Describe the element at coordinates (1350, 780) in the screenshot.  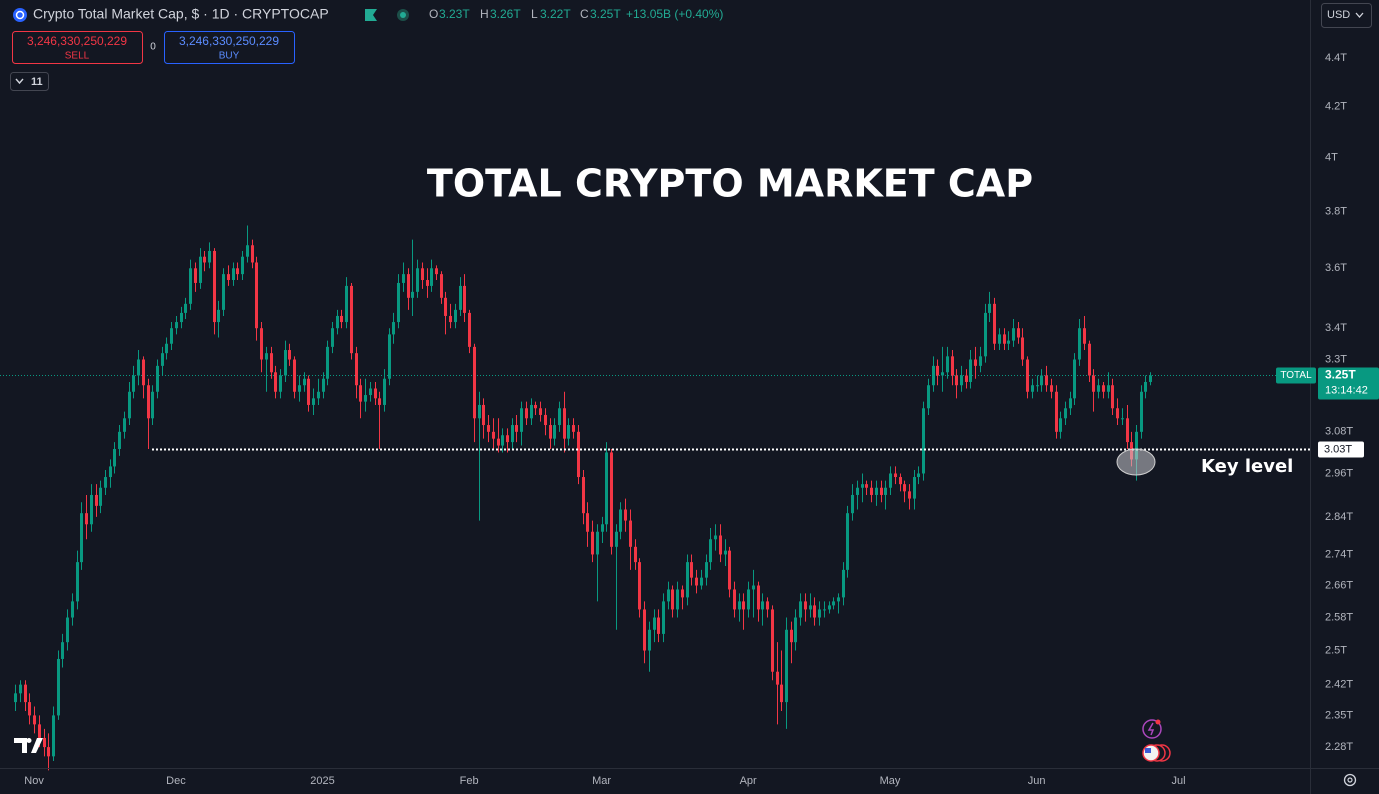
I see `settings-icon` at that location.